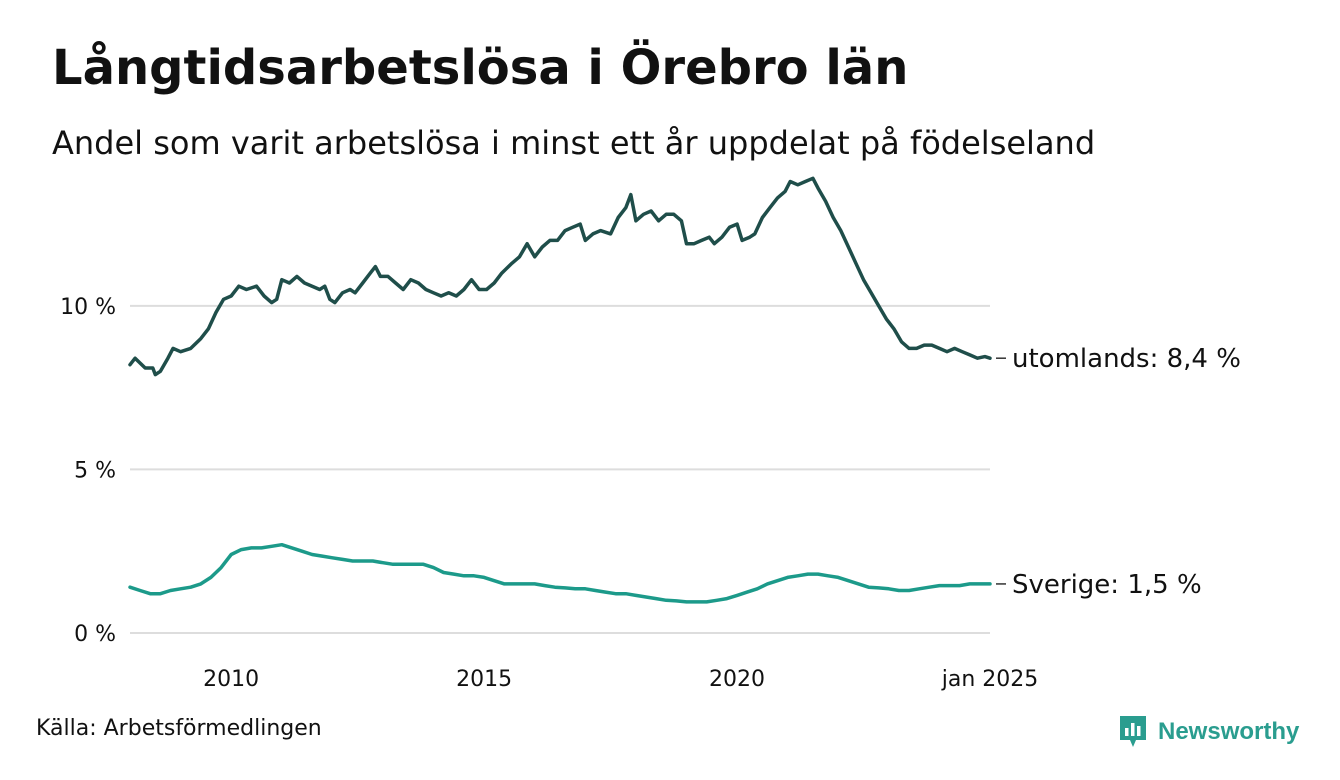 The width and height of the screenshot is (1340, 780). I want to click on x-tick-label: 2020, so click(737, 679).